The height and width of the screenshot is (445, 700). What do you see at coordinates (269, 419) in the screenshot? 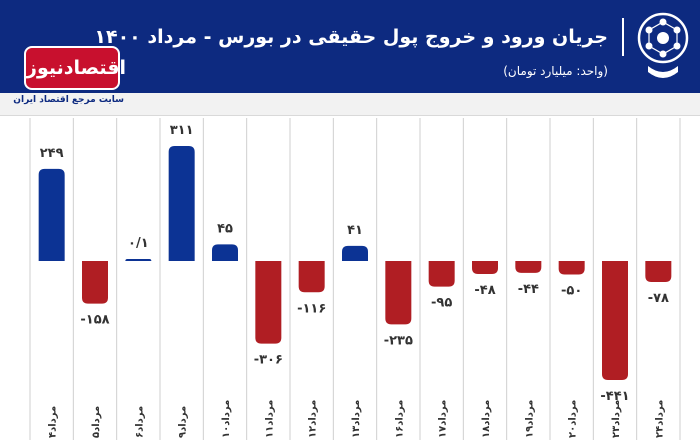
I see `x-tick-label: ۱۱مرداد` at bounding box center [269, 419].